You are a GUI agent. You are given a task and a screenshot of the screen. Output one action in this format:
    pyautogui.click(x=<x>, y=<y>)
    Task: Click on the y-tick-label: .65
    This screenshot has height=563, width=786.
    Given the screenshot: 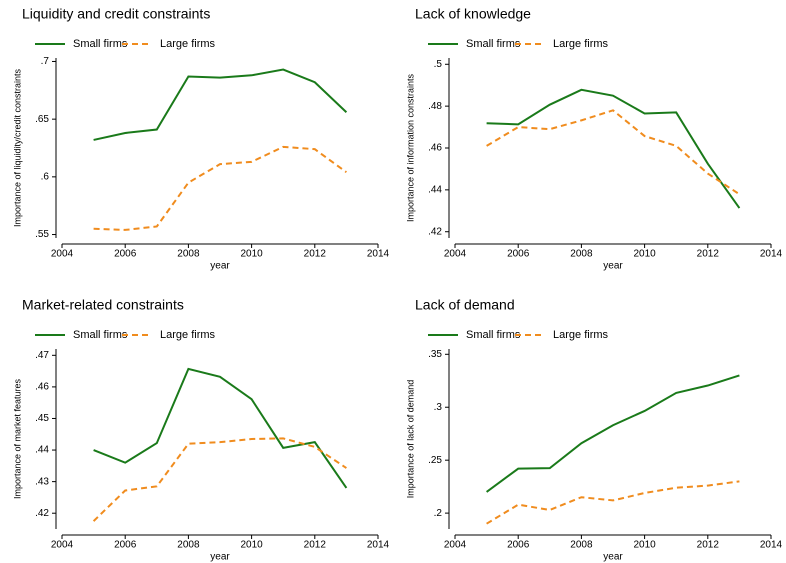 What is the action you would take?
    pyautogui.click(x=42, y=119)
    